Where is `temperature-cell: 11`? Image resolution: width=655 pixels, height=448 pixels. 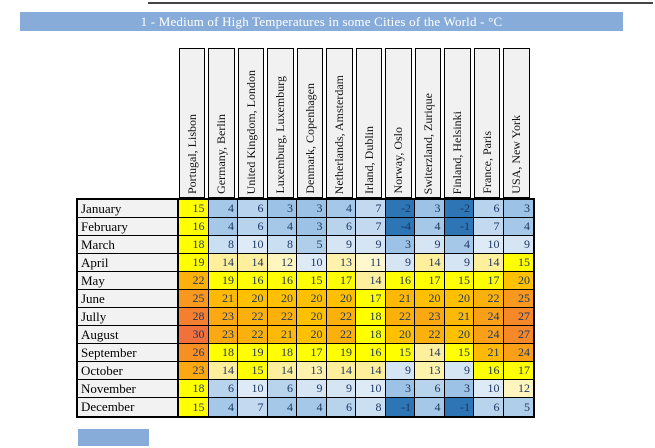
temperature-cell: 11 is located at coordinates (371, 262).